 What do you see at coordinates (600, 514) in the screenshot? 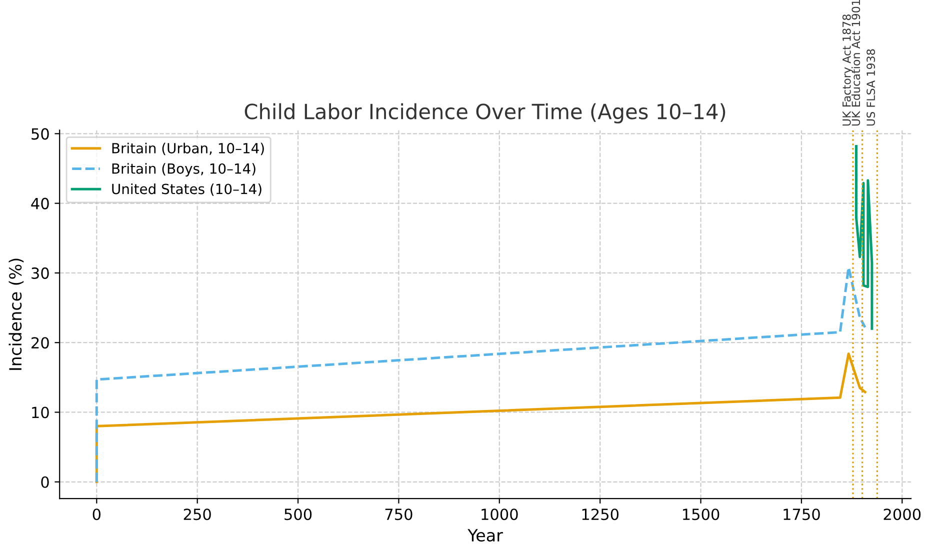
I see `x-tick-label: 1250` at bounding box center [600, 514].